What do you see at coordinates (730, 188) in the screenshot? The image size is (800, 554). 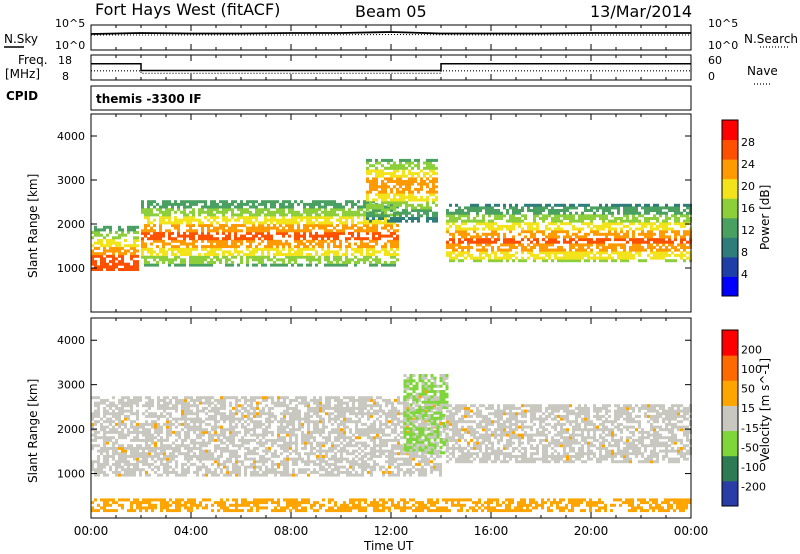 I see `power-colorbar-swatch` at bounding box center [730, 188].